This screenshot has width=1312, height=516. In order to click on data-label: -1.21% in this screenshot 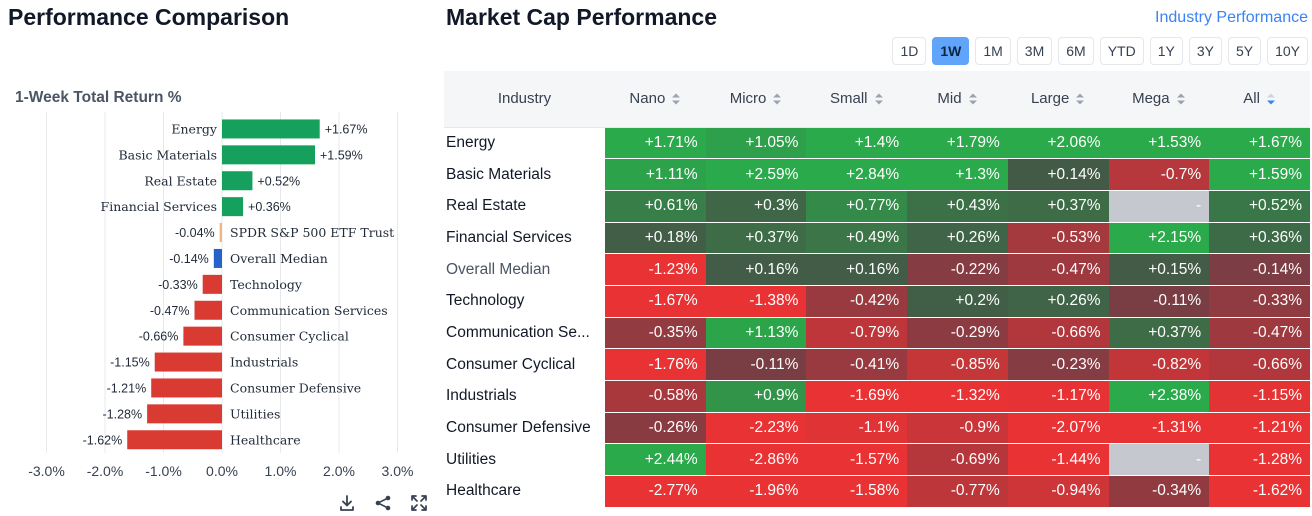, I will do `click(127, 388)`.